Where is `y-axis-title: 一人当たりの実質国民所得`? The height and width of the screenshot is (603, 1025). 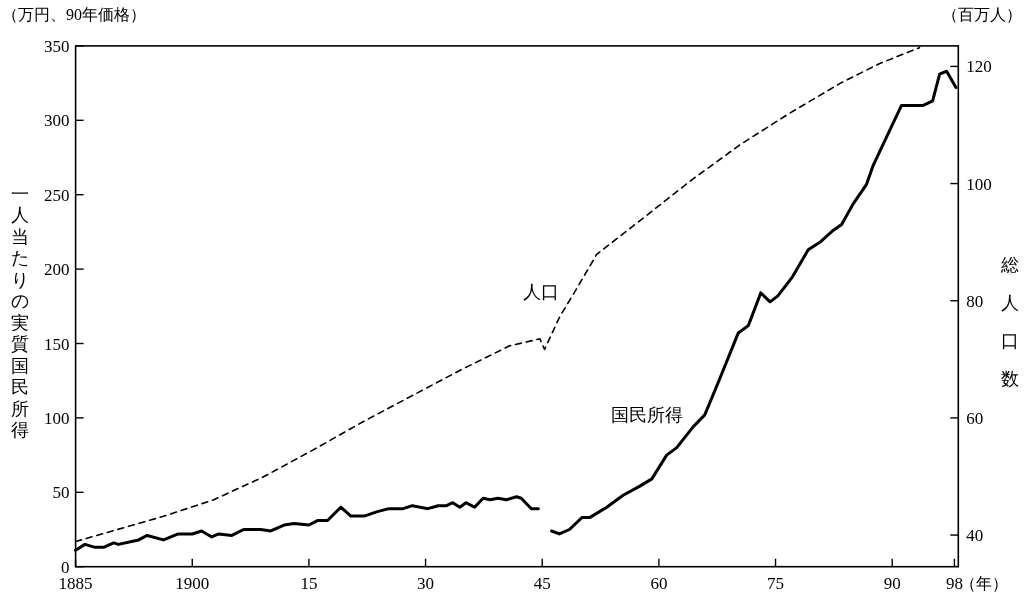 y-axis-title: 一人当たりの実質国民所得 is located at coordinates (20, 312).